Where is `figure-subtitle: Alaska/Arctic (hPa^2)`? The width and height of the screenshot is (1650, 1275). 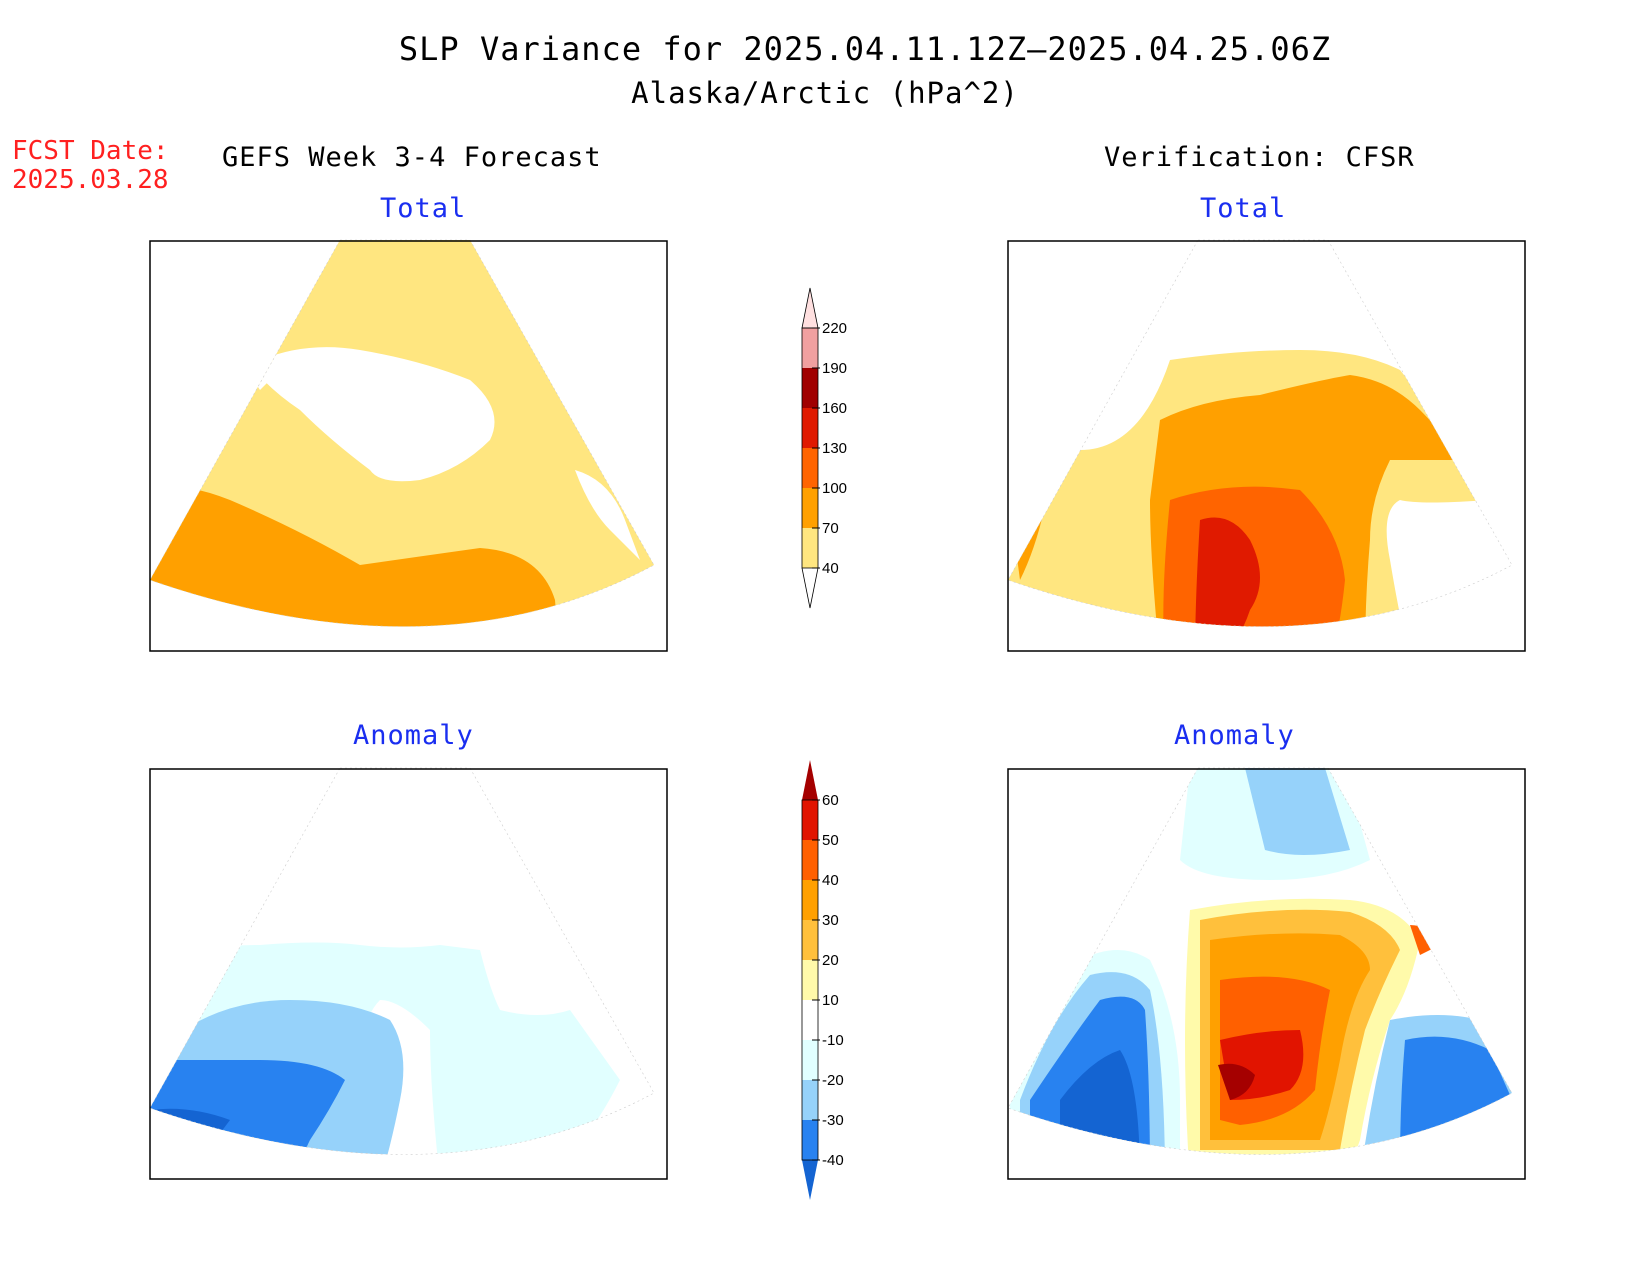
figure-subtitle: Alaska/Arctic (hPa^2) is located at coordinates (825, 93).